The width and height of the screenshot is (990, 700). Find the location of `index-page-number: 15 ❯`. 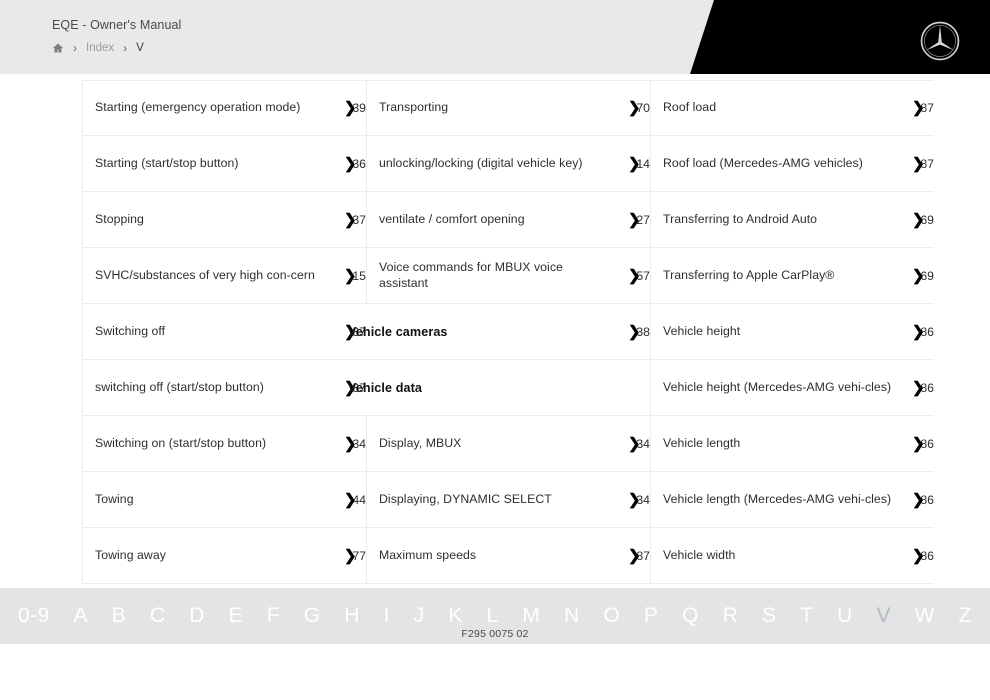

index-page-number: 15 ❯ is located at coordinates (351, 275).